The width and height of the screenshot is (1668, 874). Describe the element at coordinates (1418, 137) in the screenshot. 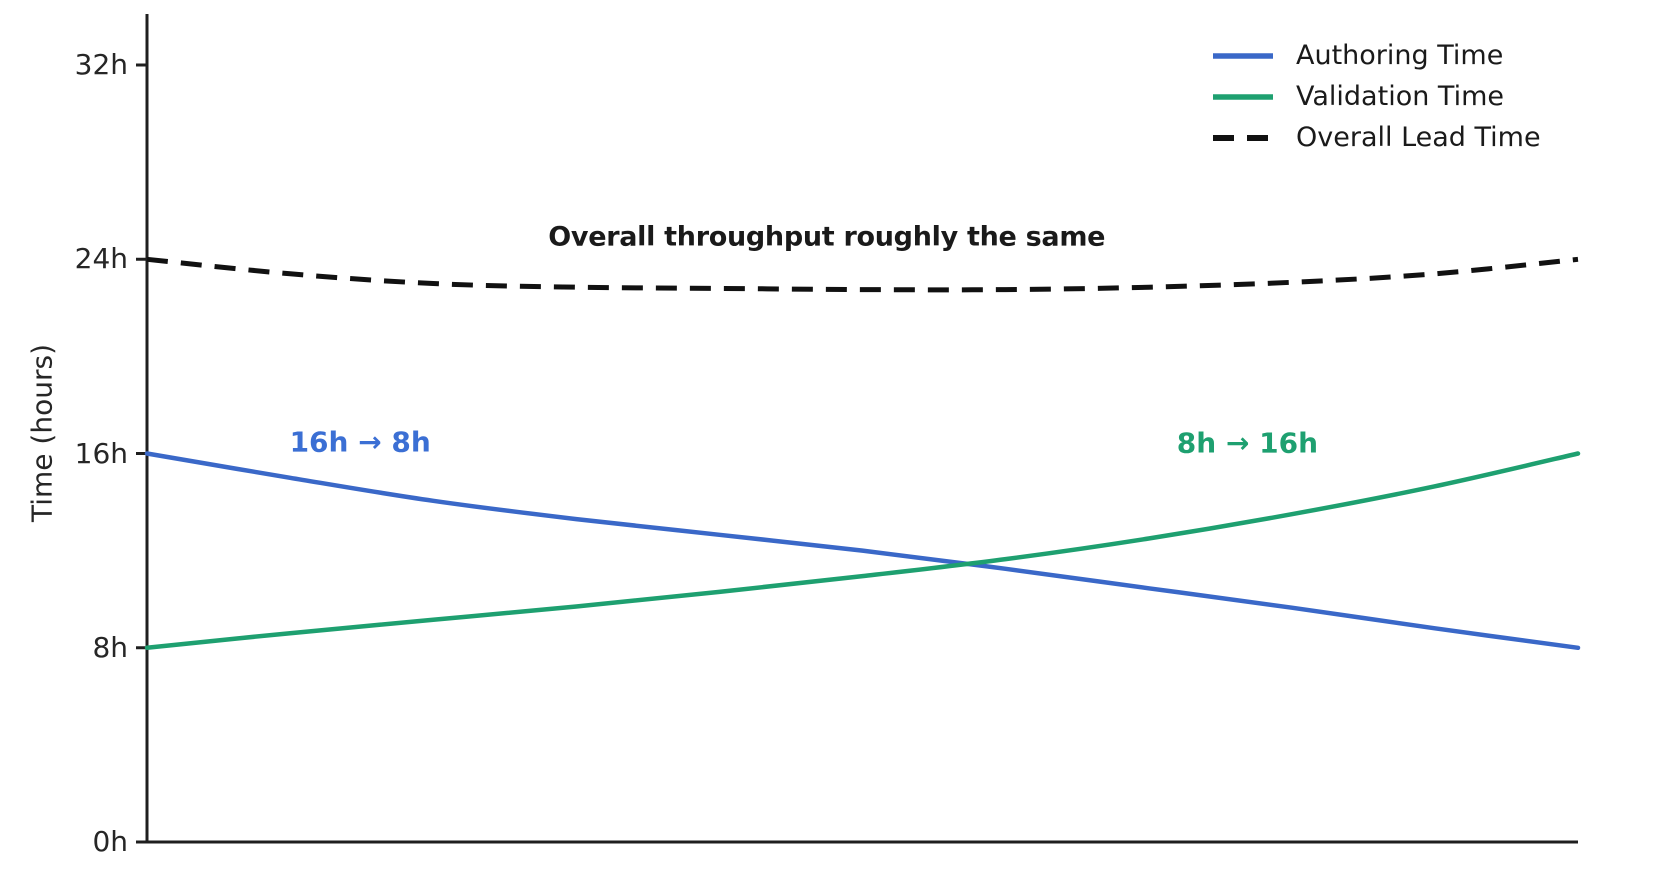

I see `legend-label: Overall Lead Time` at that location.